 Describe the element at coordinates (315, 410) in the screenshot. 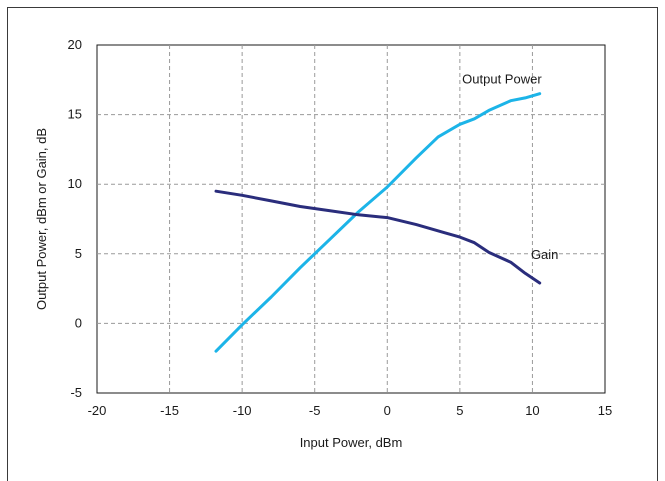

I see `x-tick-label: -5` at that location.